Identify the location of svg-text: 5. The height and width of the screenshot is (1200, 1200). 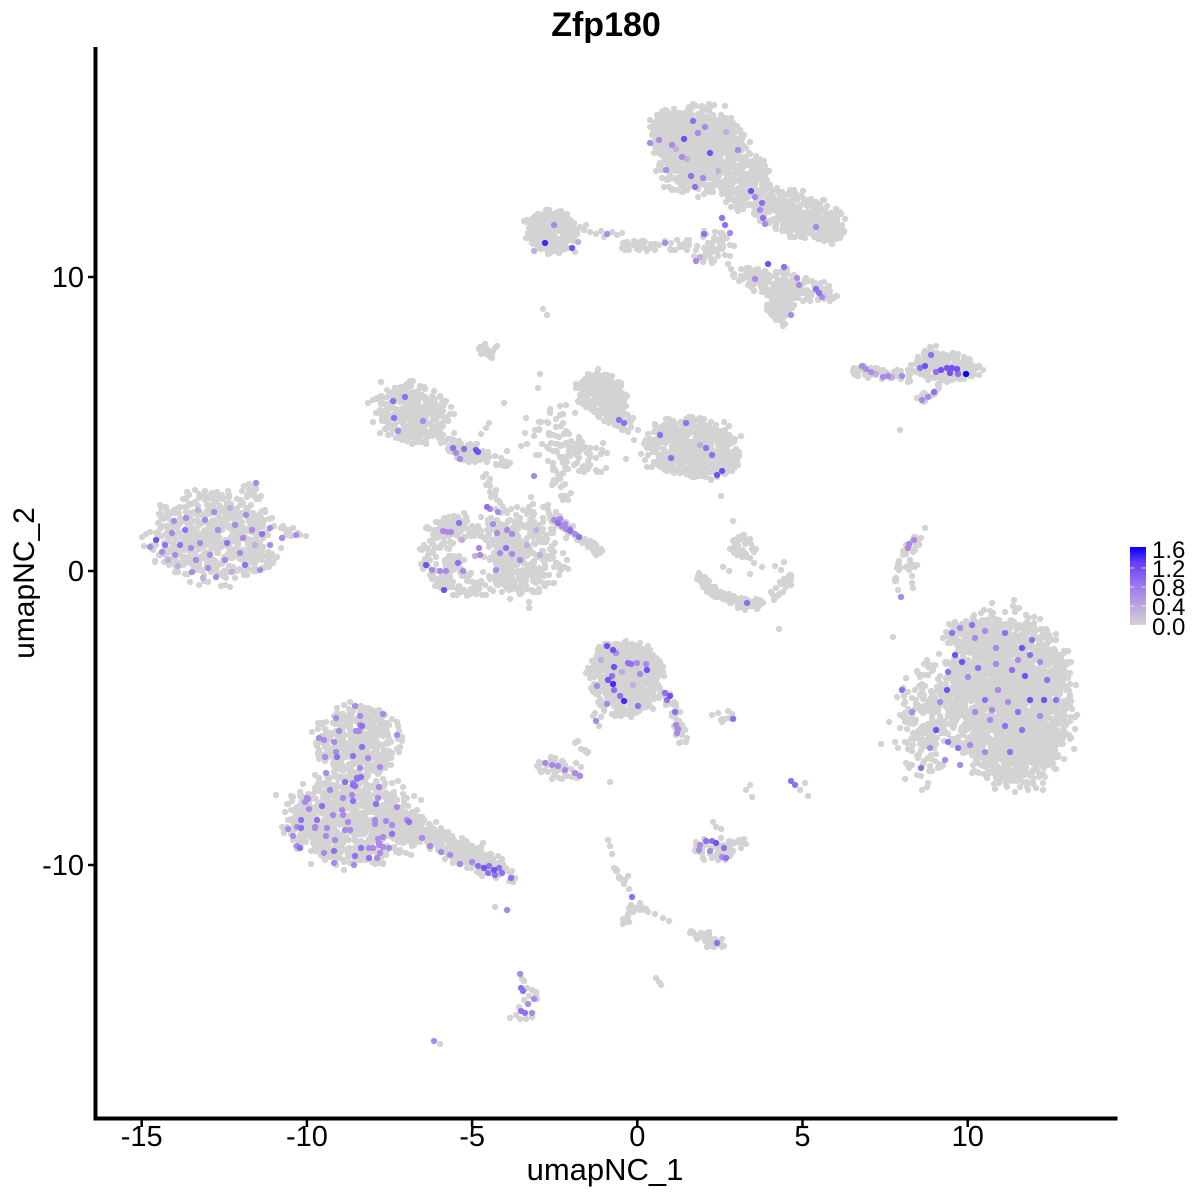
(802, 1137).